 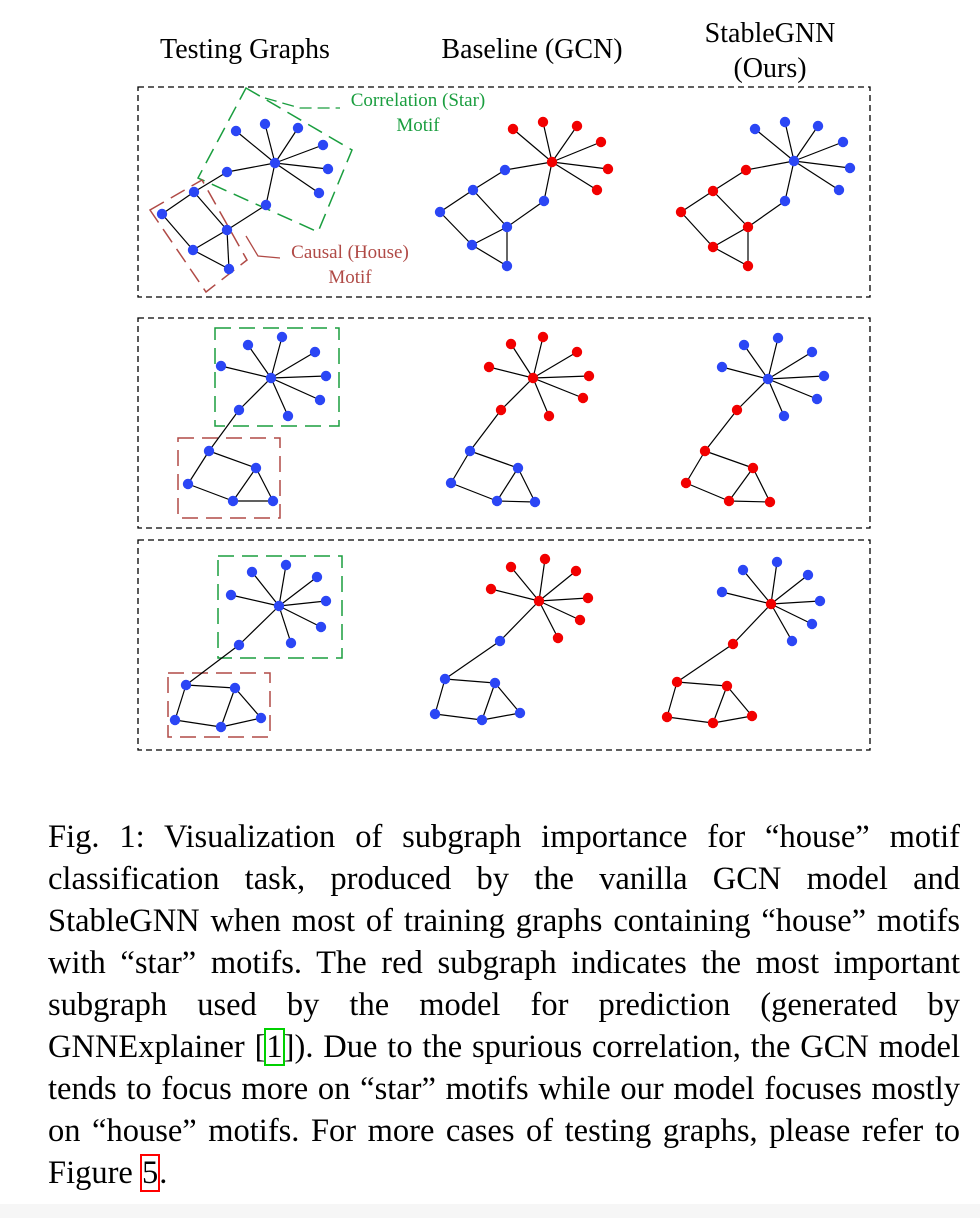 I want to click on star-motif-box-row1, so click(x=274, y=160).